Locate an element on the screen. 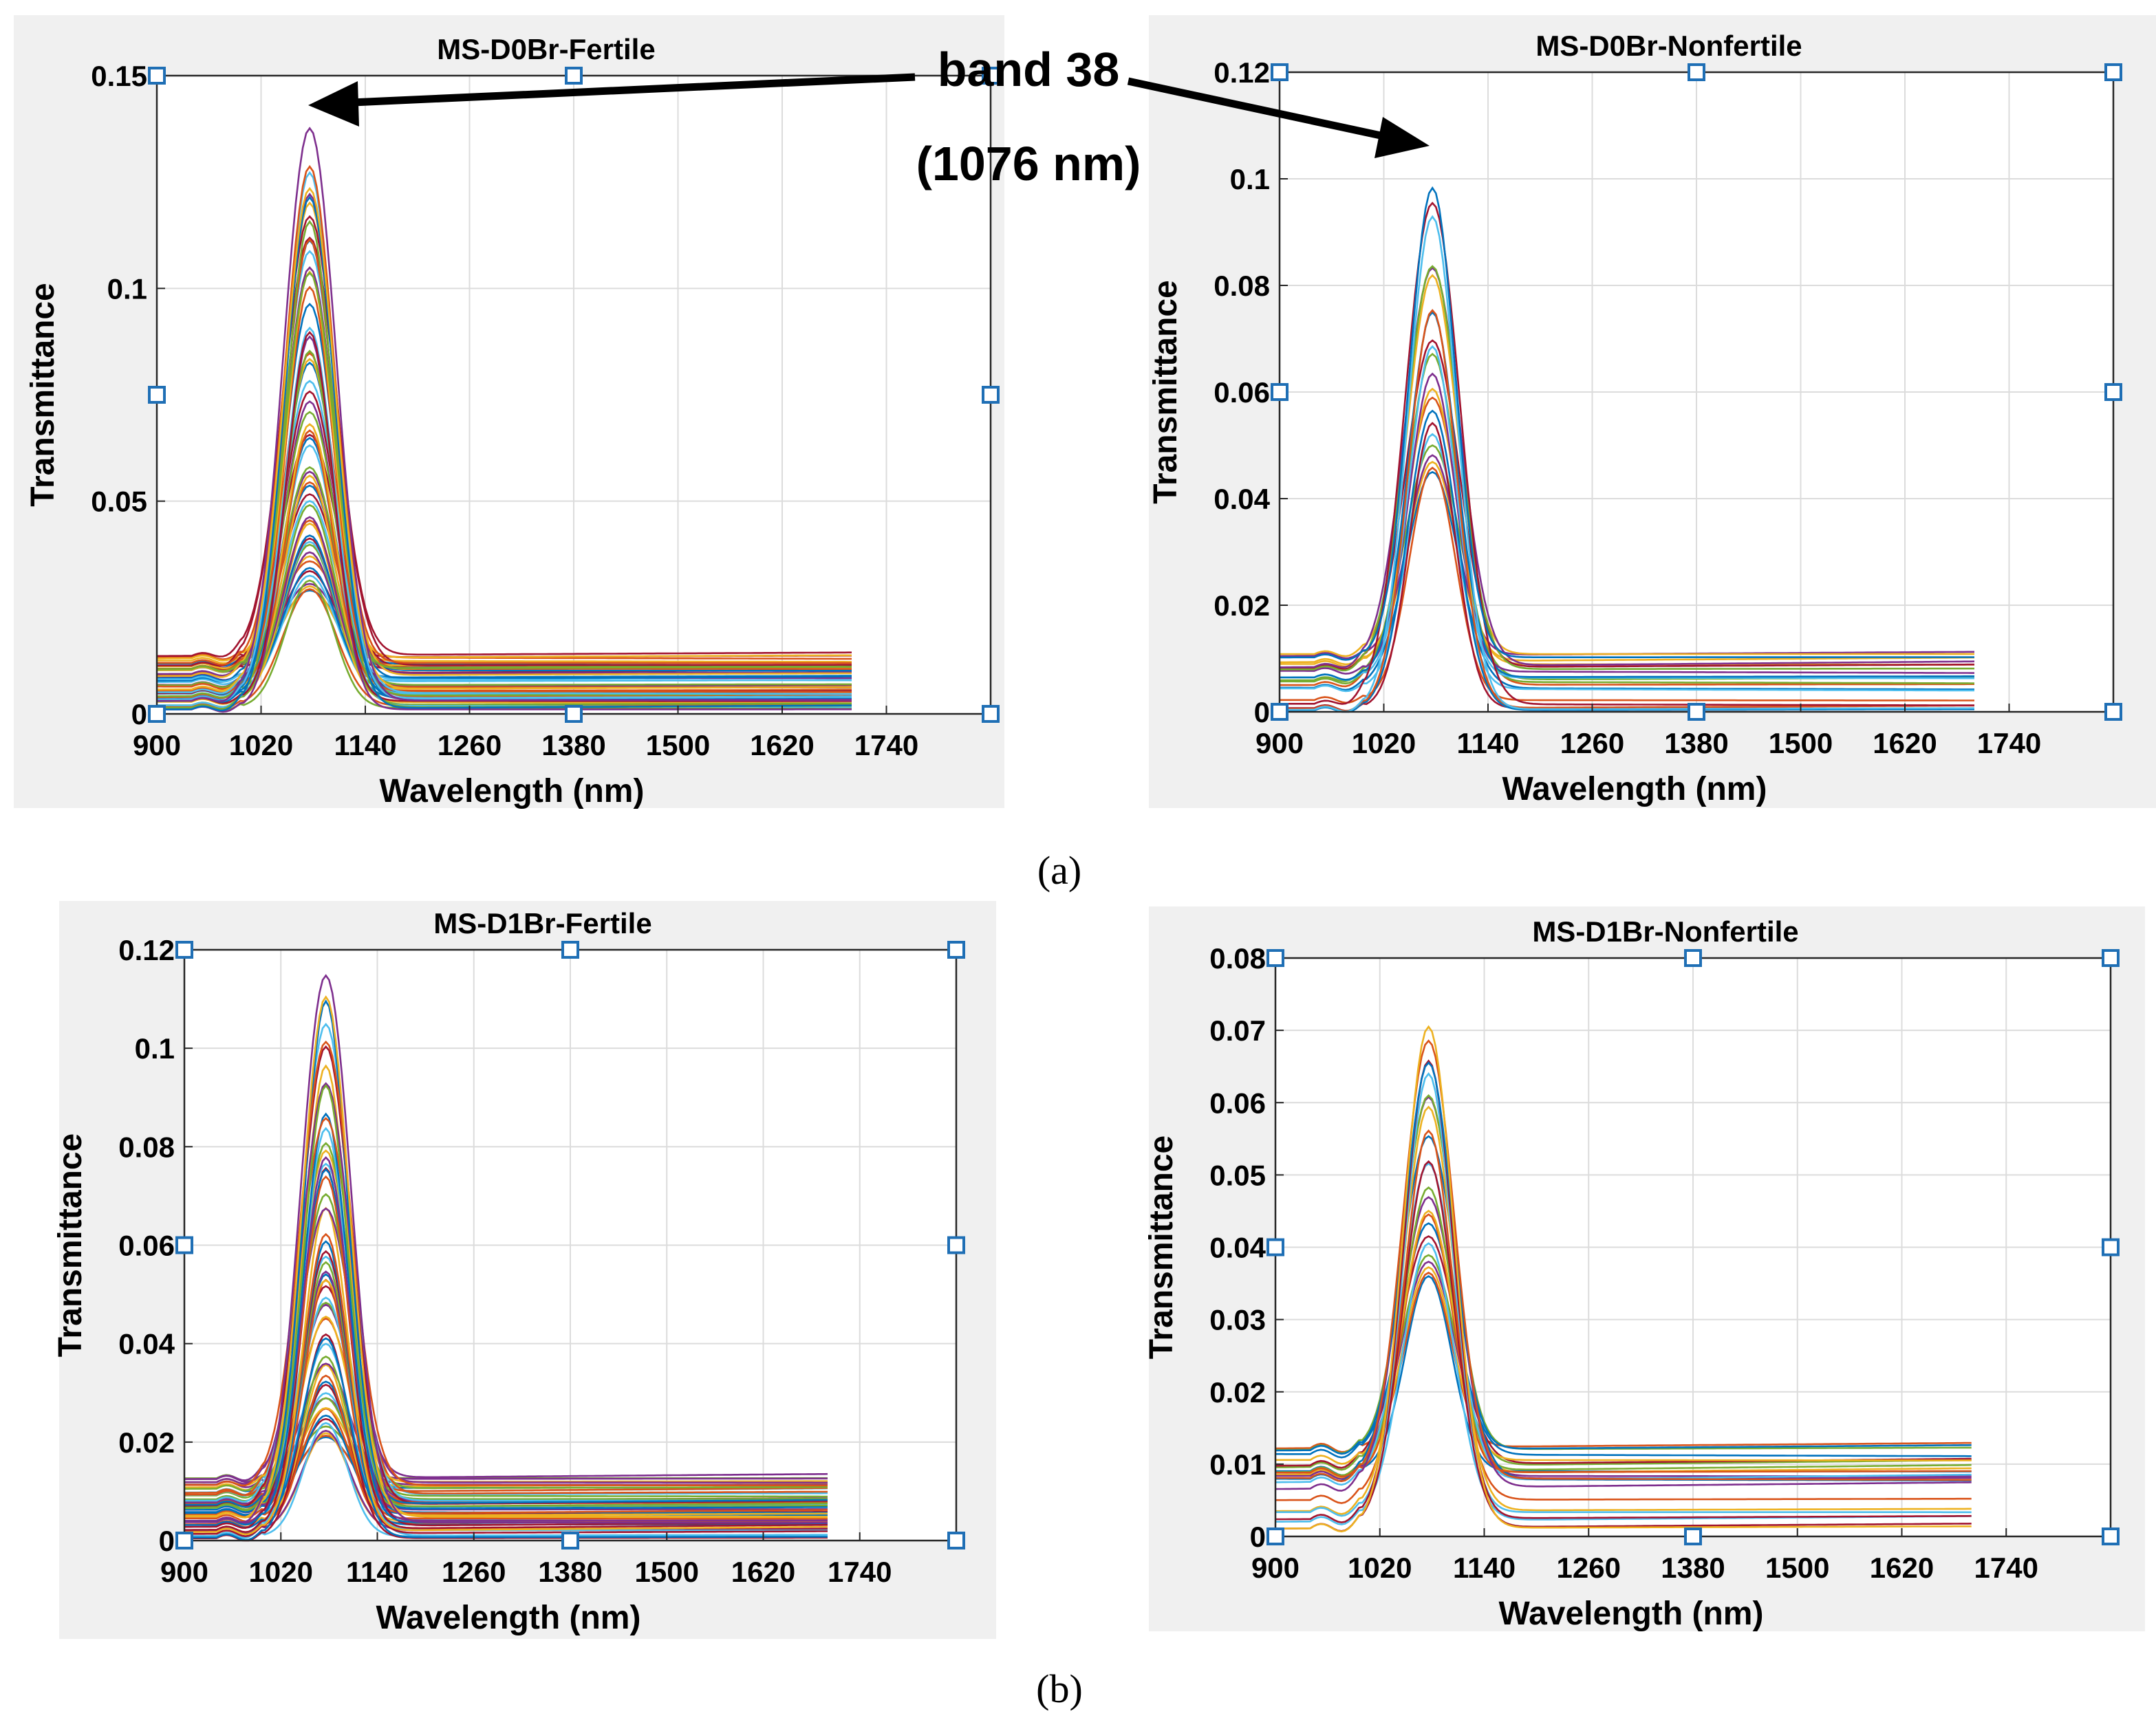 This screenshot has width=2156, height=1729. chart-title: MS-D0Br-Fertile is located at coordinates (546, 49).